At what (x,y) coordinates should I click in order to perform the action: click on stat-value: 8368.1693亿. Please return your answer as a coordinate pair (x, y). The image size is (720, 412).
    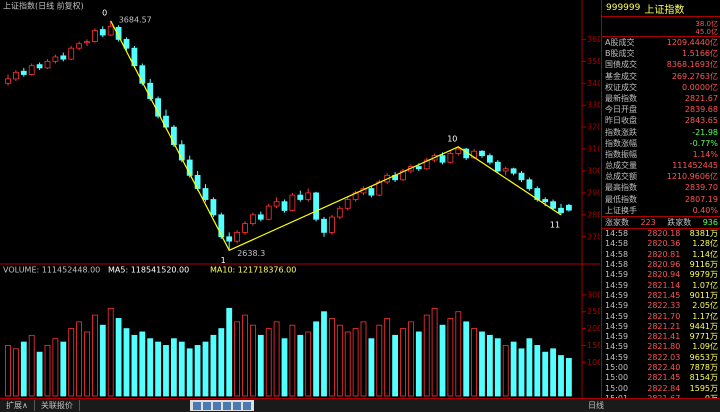
    Looking at the image, I should click on (692, 65).